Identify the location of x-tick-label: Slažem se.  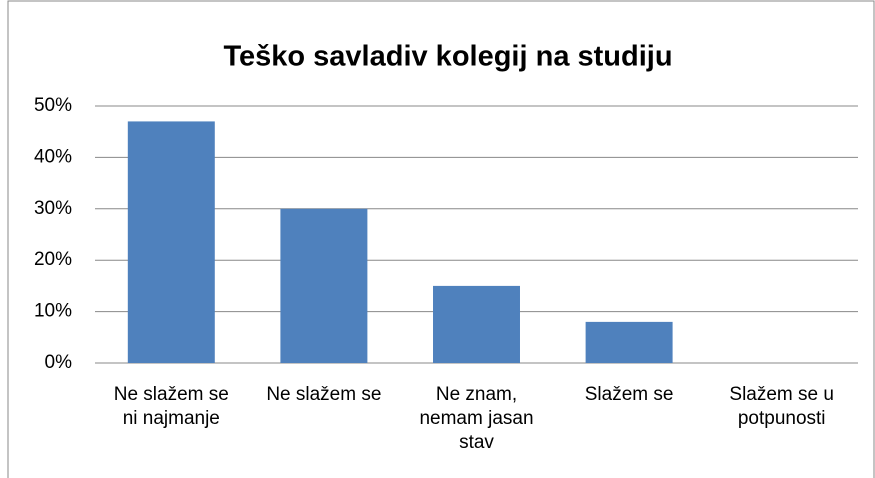
(629, 394).